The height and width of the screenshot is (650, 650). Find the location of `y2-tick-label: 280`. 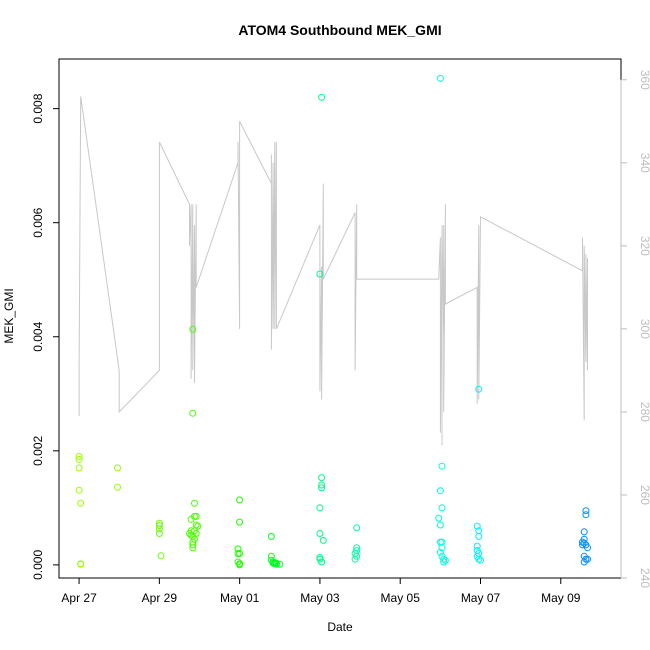

y2-tick-label: 280 is located at coordinates (644, 412).